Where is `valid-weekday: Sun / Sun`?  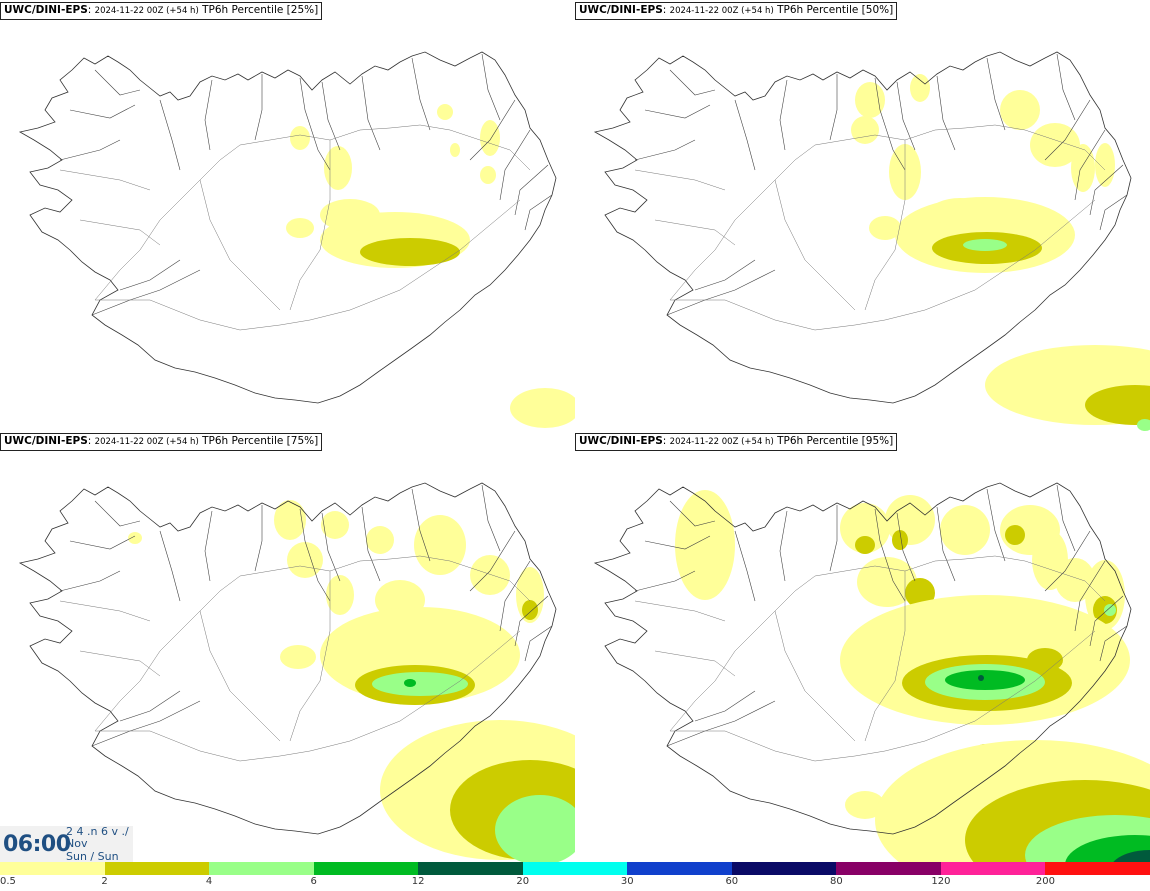 valid-weekday: Sun / Sun is located at coordinates (92, 856).